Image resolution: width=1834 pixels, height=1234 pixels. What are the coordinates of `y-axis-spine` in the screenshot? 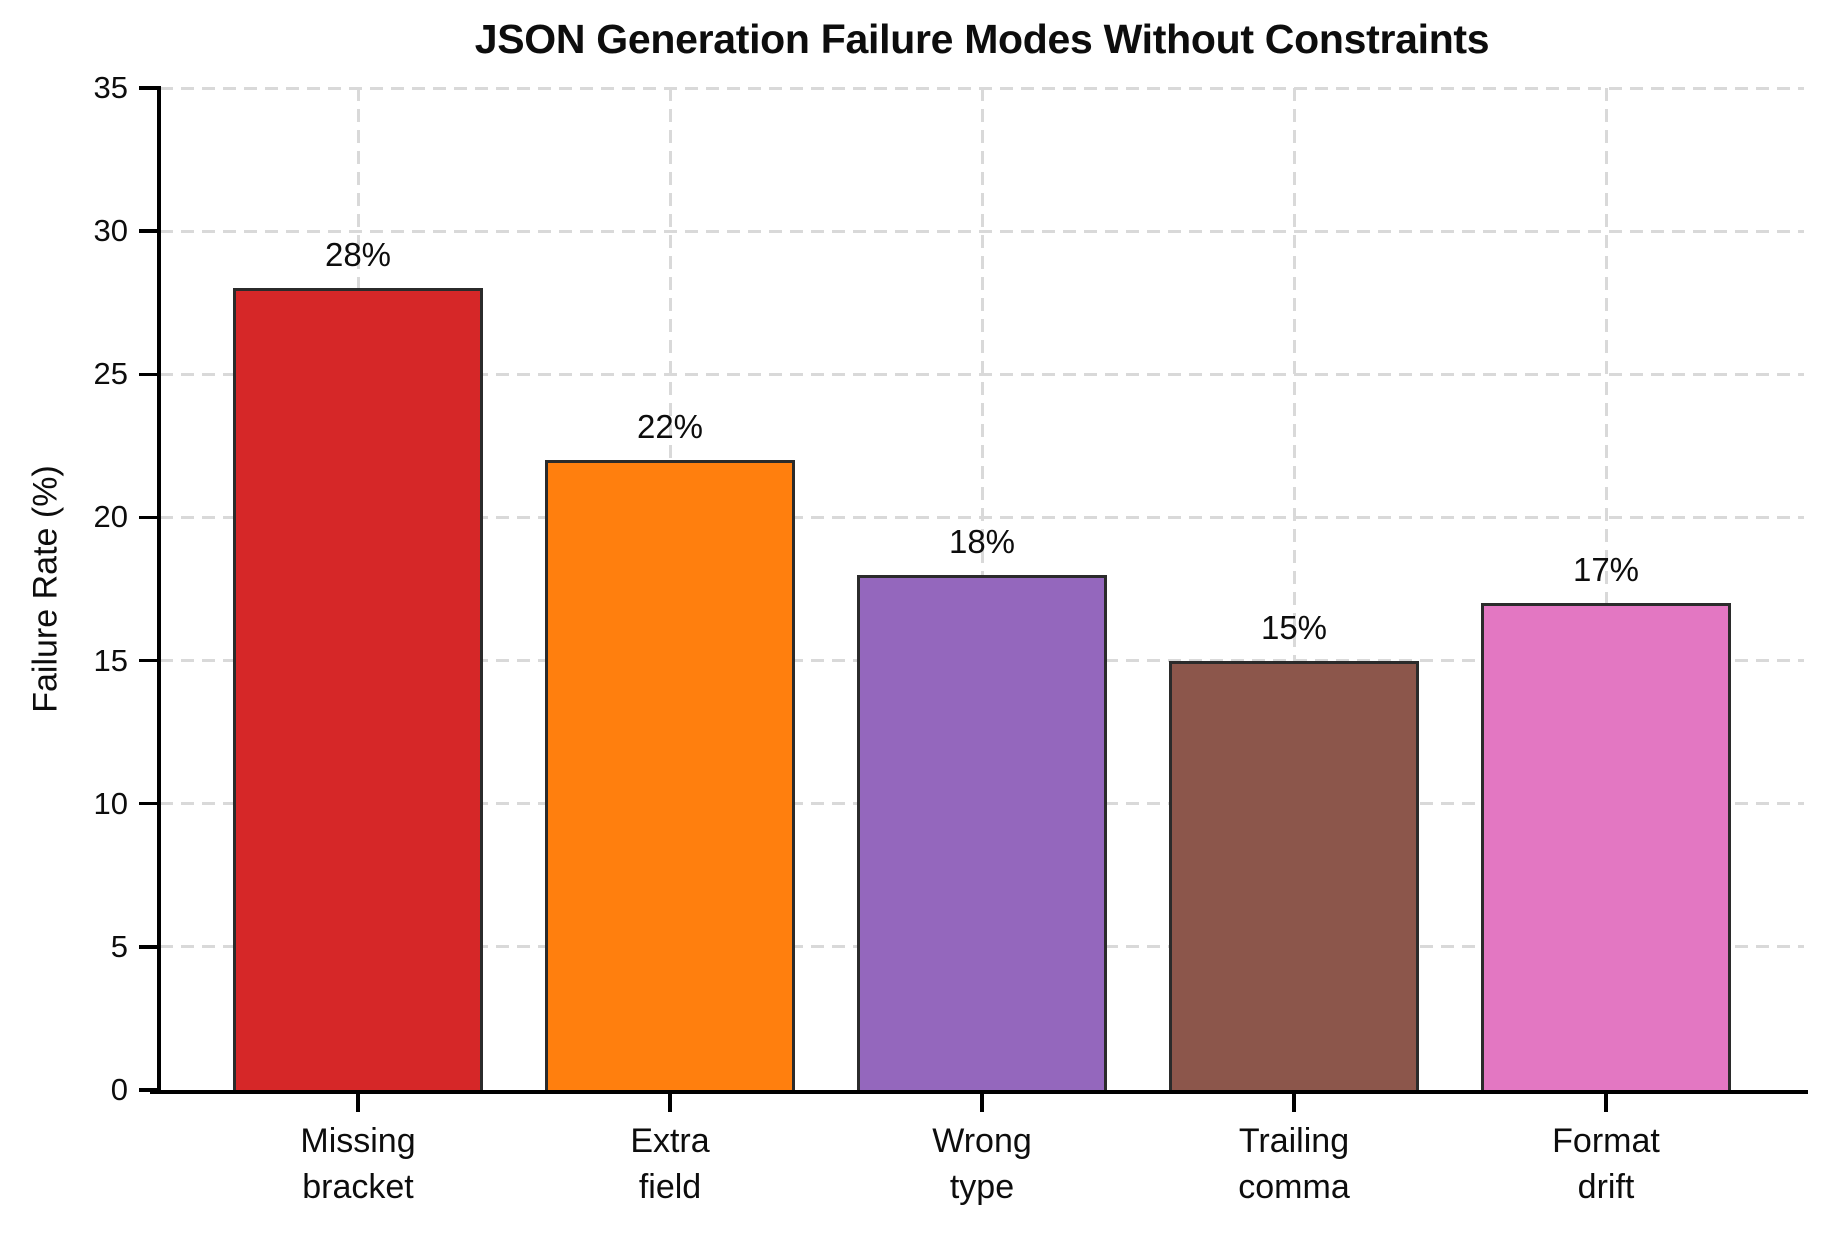 It's located at (159, 590).